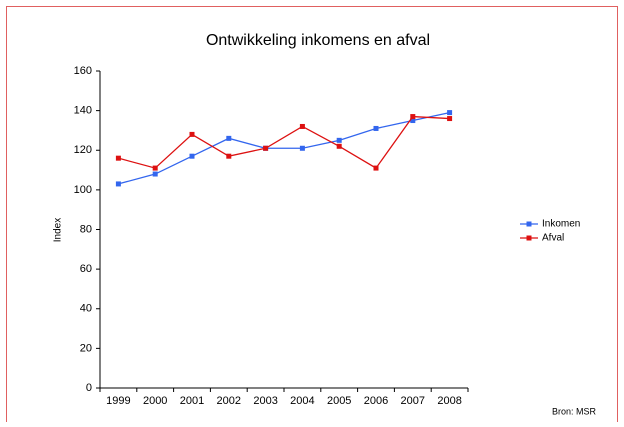 The image size is (624, 427). What do you see at coordinates (449, 401) in the screenshot?
I see `x-tick-label: 2008` at bounding box center [449, 401].